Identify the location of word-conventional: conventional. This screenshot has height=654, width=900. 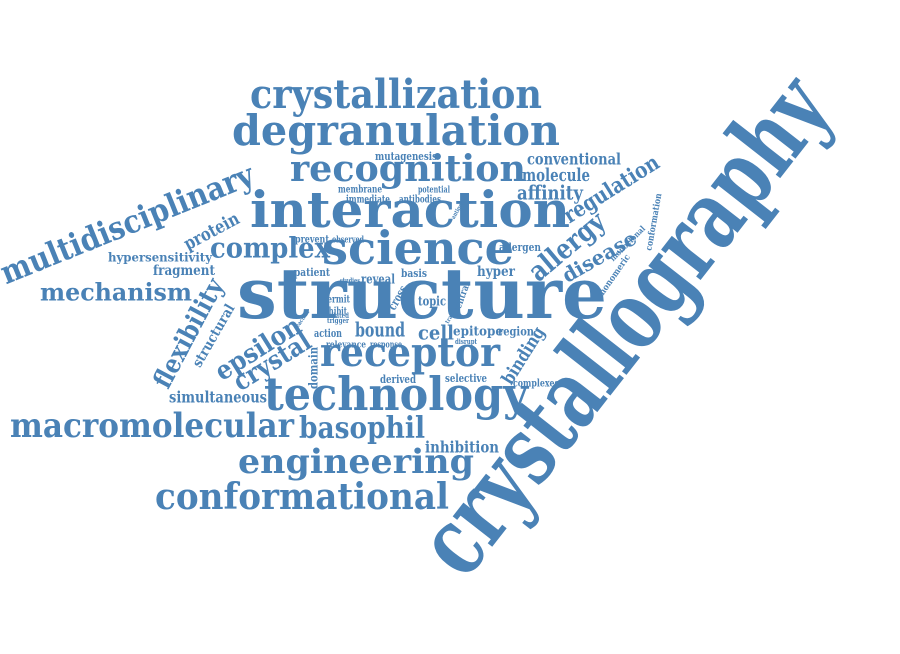
(574, 159).